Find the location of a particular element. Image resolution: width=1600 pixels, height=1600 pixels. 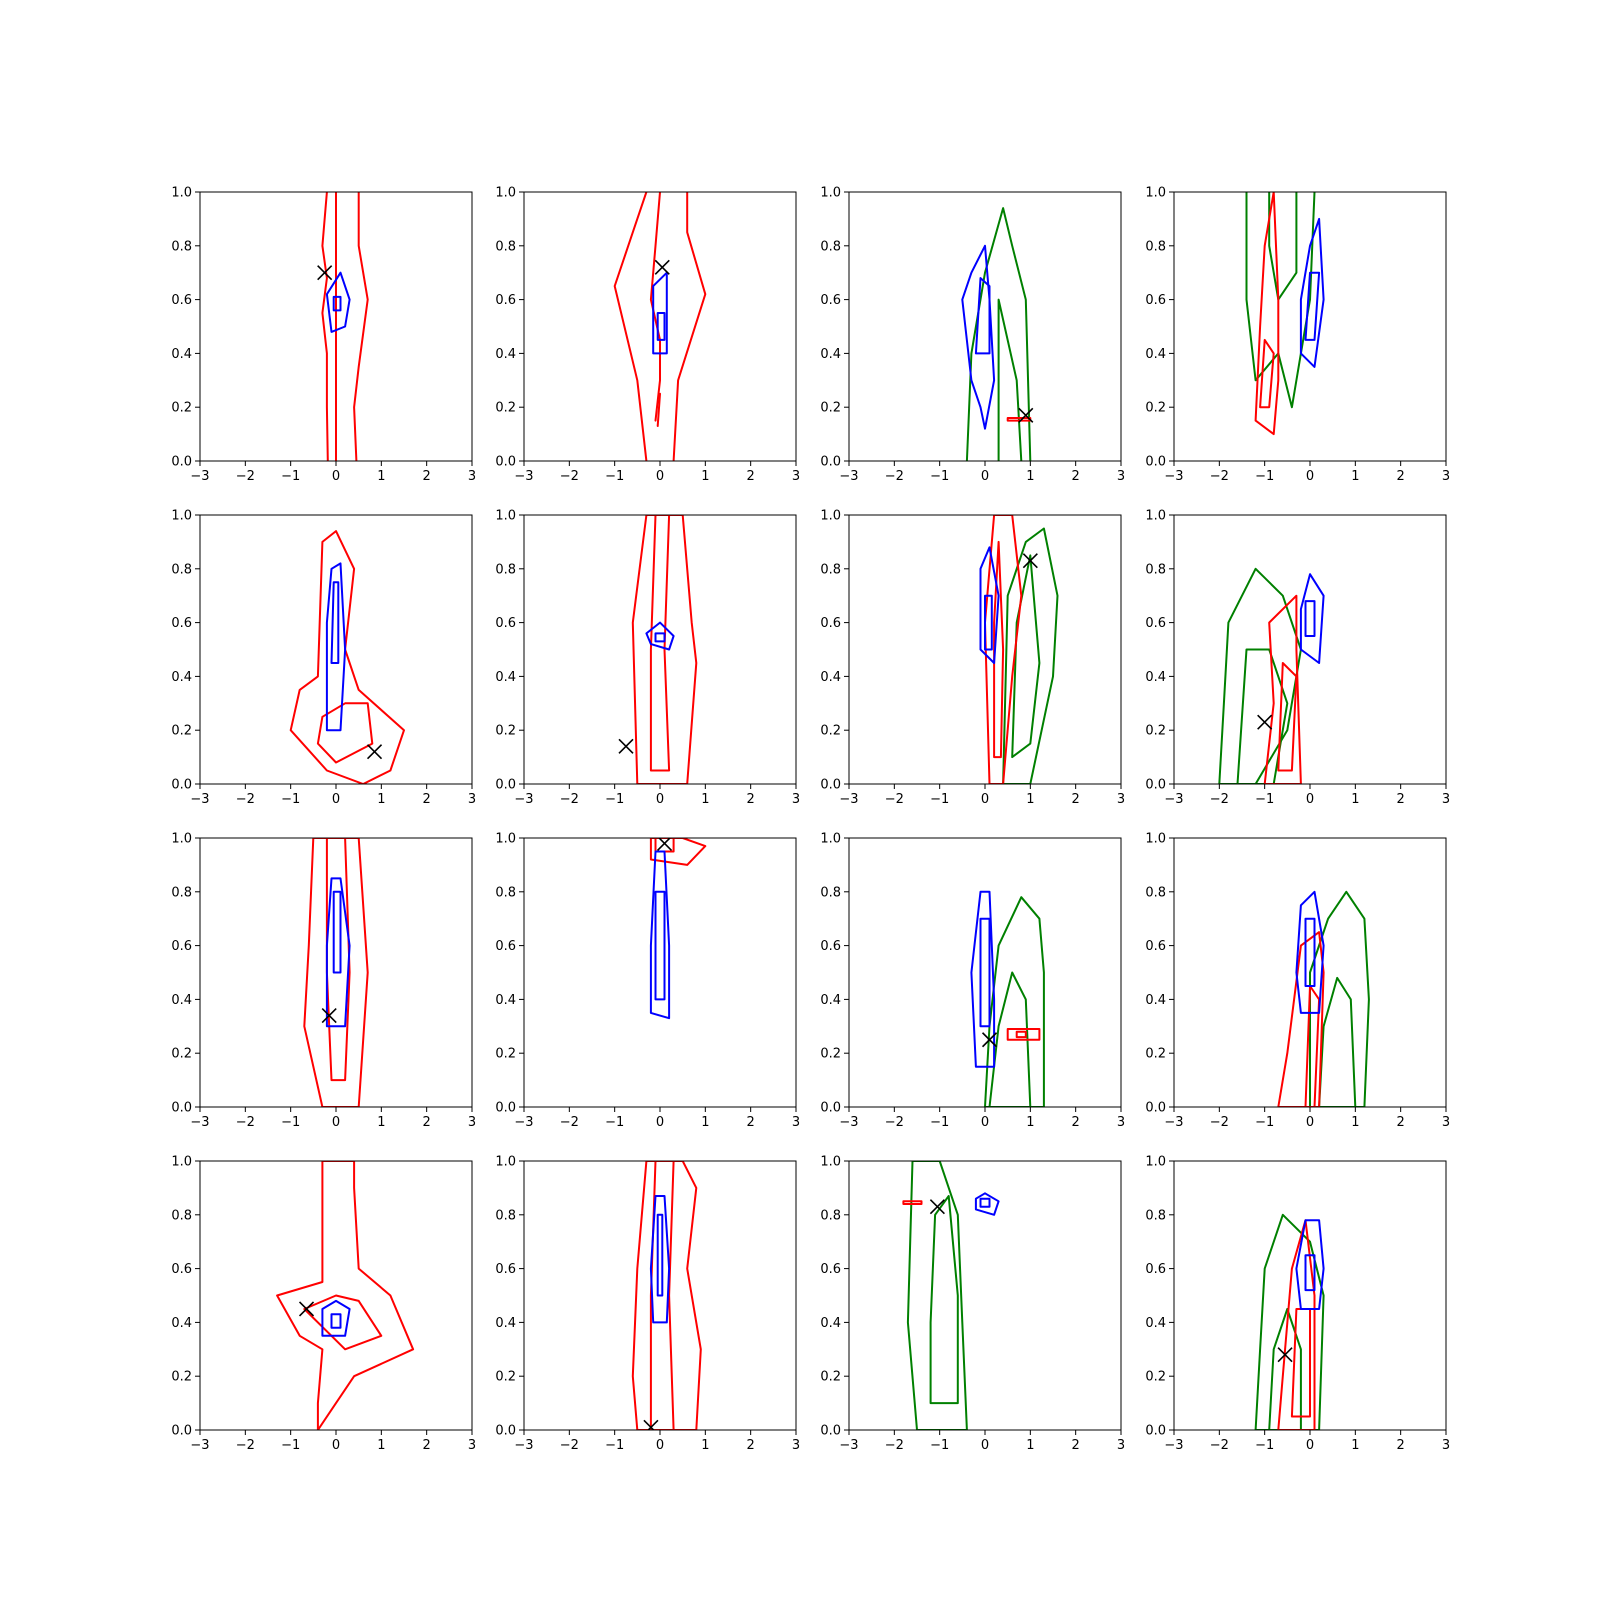

subplot-6: −3 −2 −1 0 1 2 3 0.0 0.2 0.4 0.6 0.8 1.0 is located at coordinates (647, 658).